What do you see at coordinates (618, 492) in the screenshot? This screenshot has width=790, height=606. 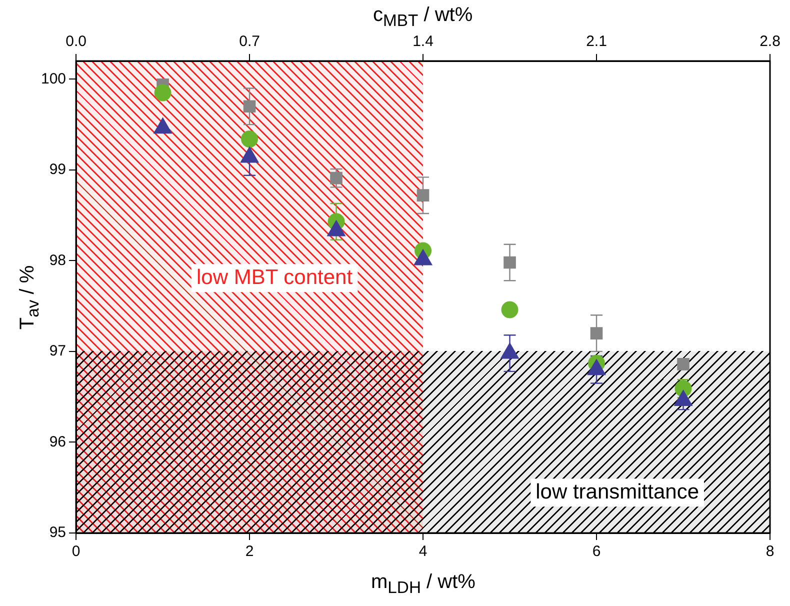 I see `band-label: low transmittance` at bounding box center [618, 492].